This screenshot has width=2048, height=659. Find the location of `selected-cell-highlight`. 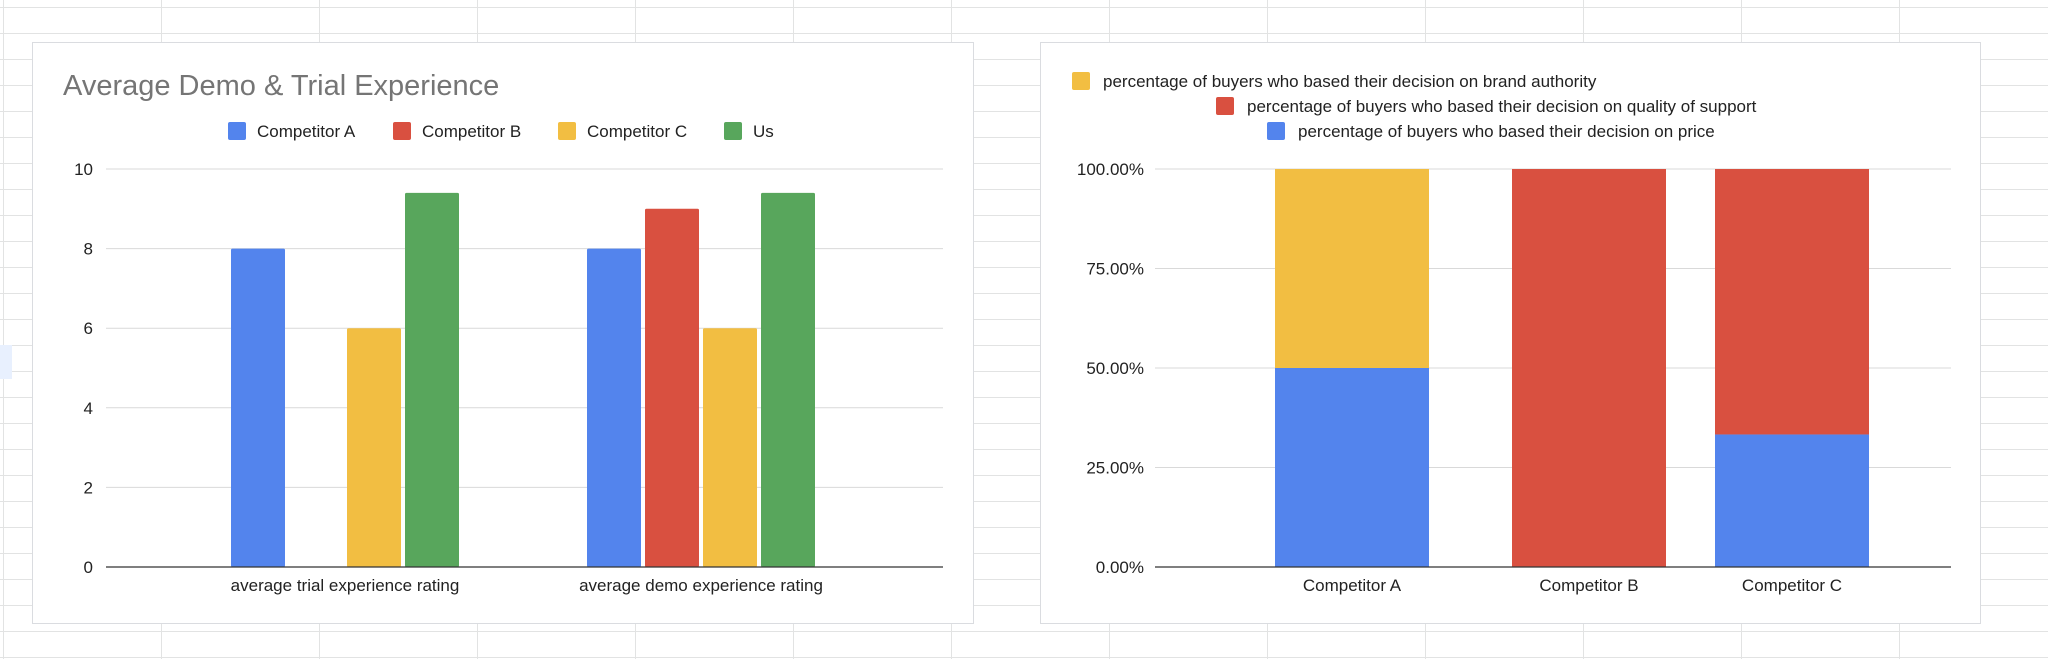

selected-cell-highlight is located at coordinates (6, 362).